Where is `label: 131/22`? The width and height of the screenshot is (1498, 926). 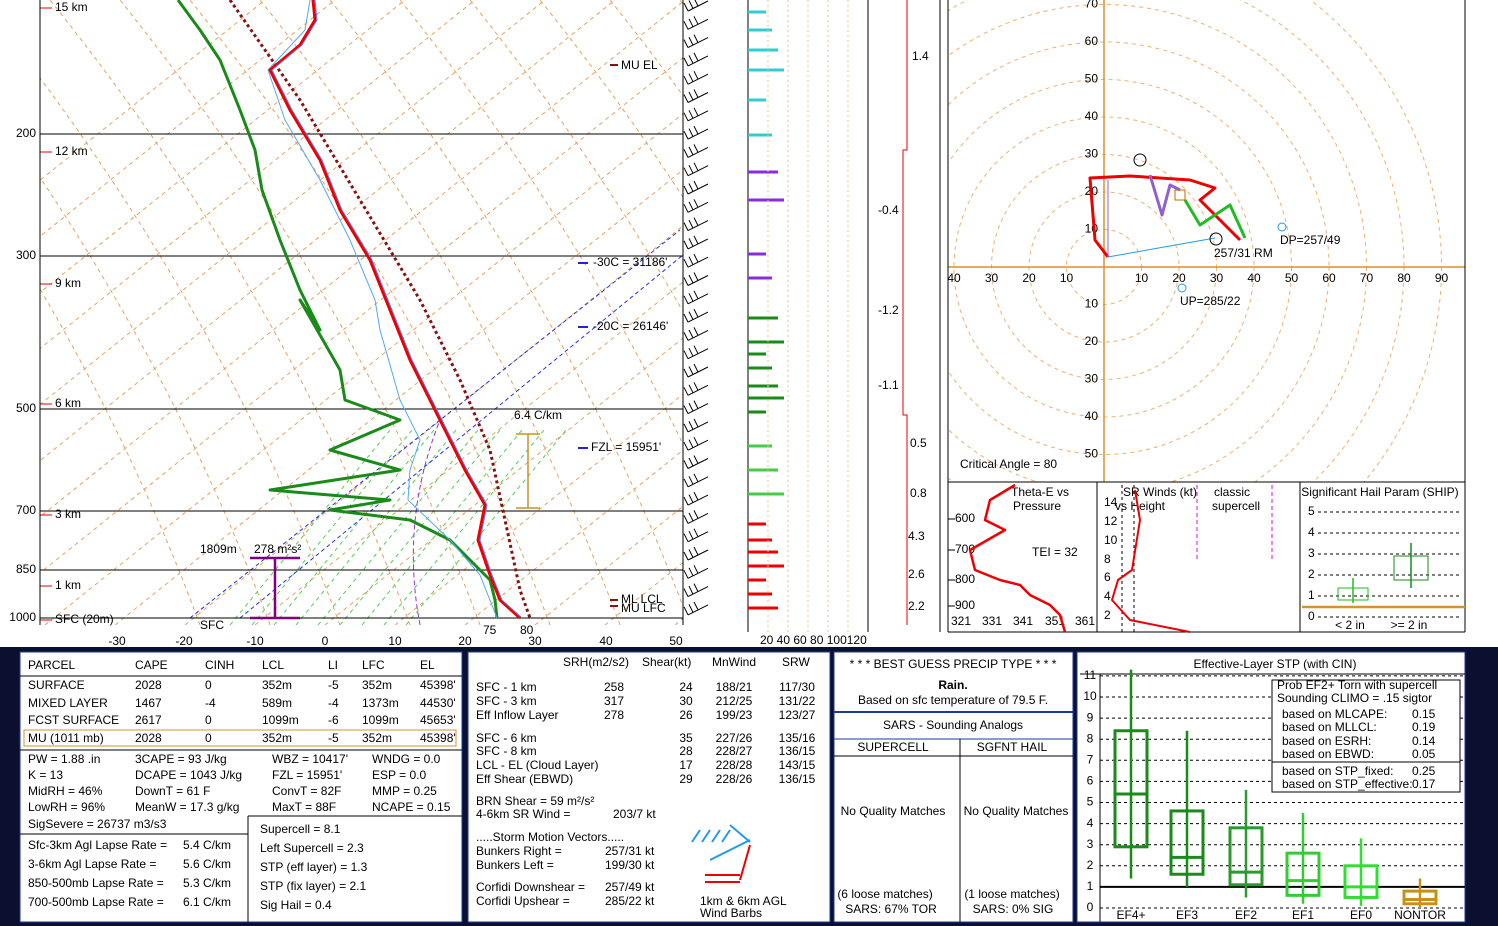 label: 131/22 is located at coordinates (797, 701).